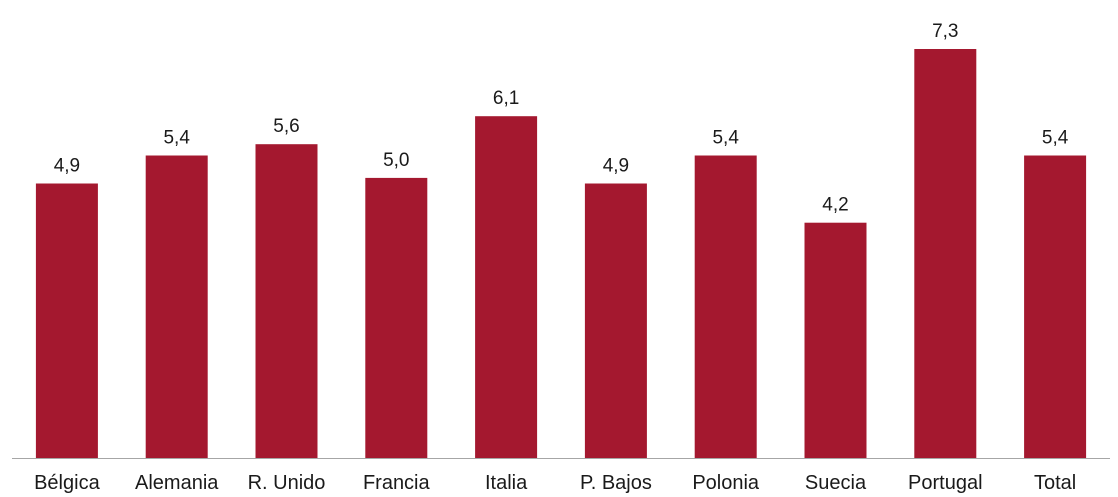  What do you see at coordinates (287, 483) in the screenshot?
I see `x-tick-label-2: R. Unido` at bounding box center [287, 483].